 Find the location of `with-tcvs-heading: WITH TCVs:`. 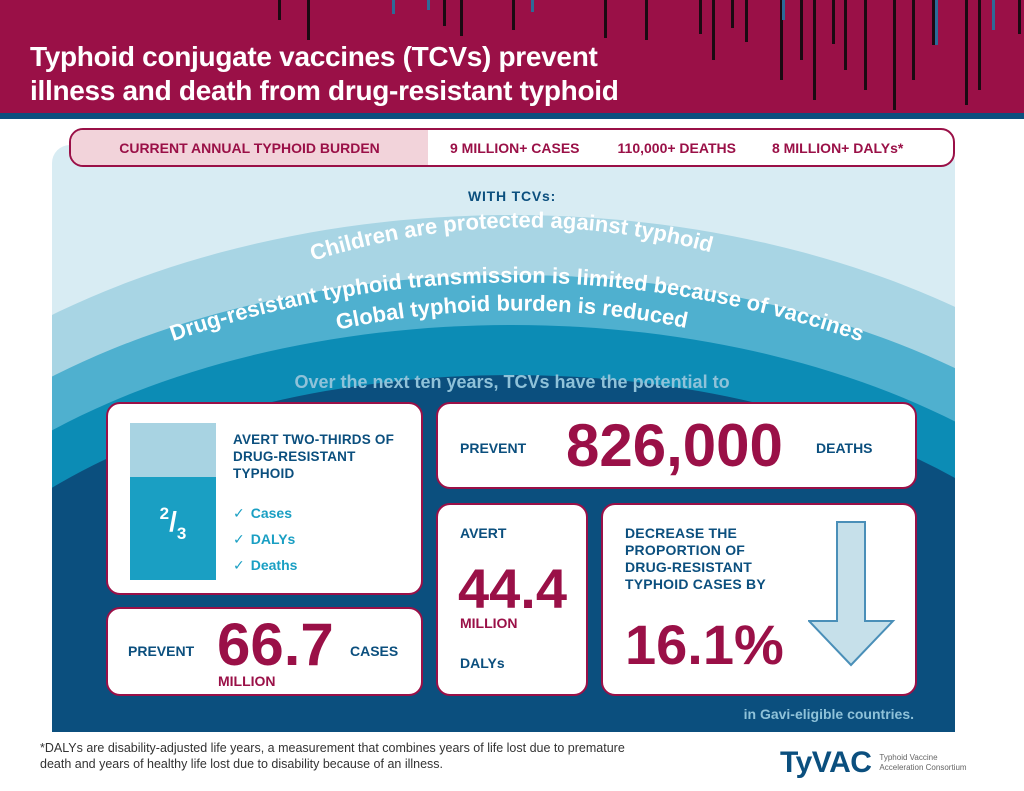

with-tcvs-heading: WITH TCVs: is located at coordinates (512, 196).